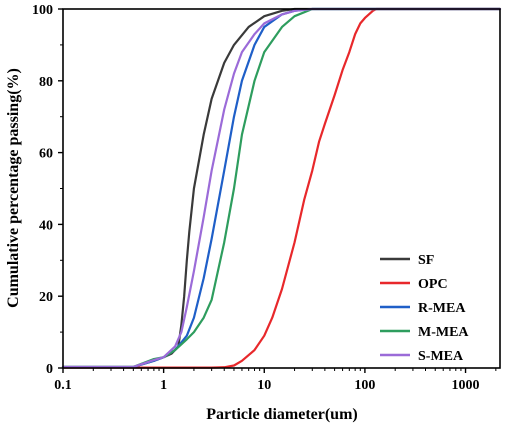  I want to click on x-tick-label: 0.1, so click(63, 385).